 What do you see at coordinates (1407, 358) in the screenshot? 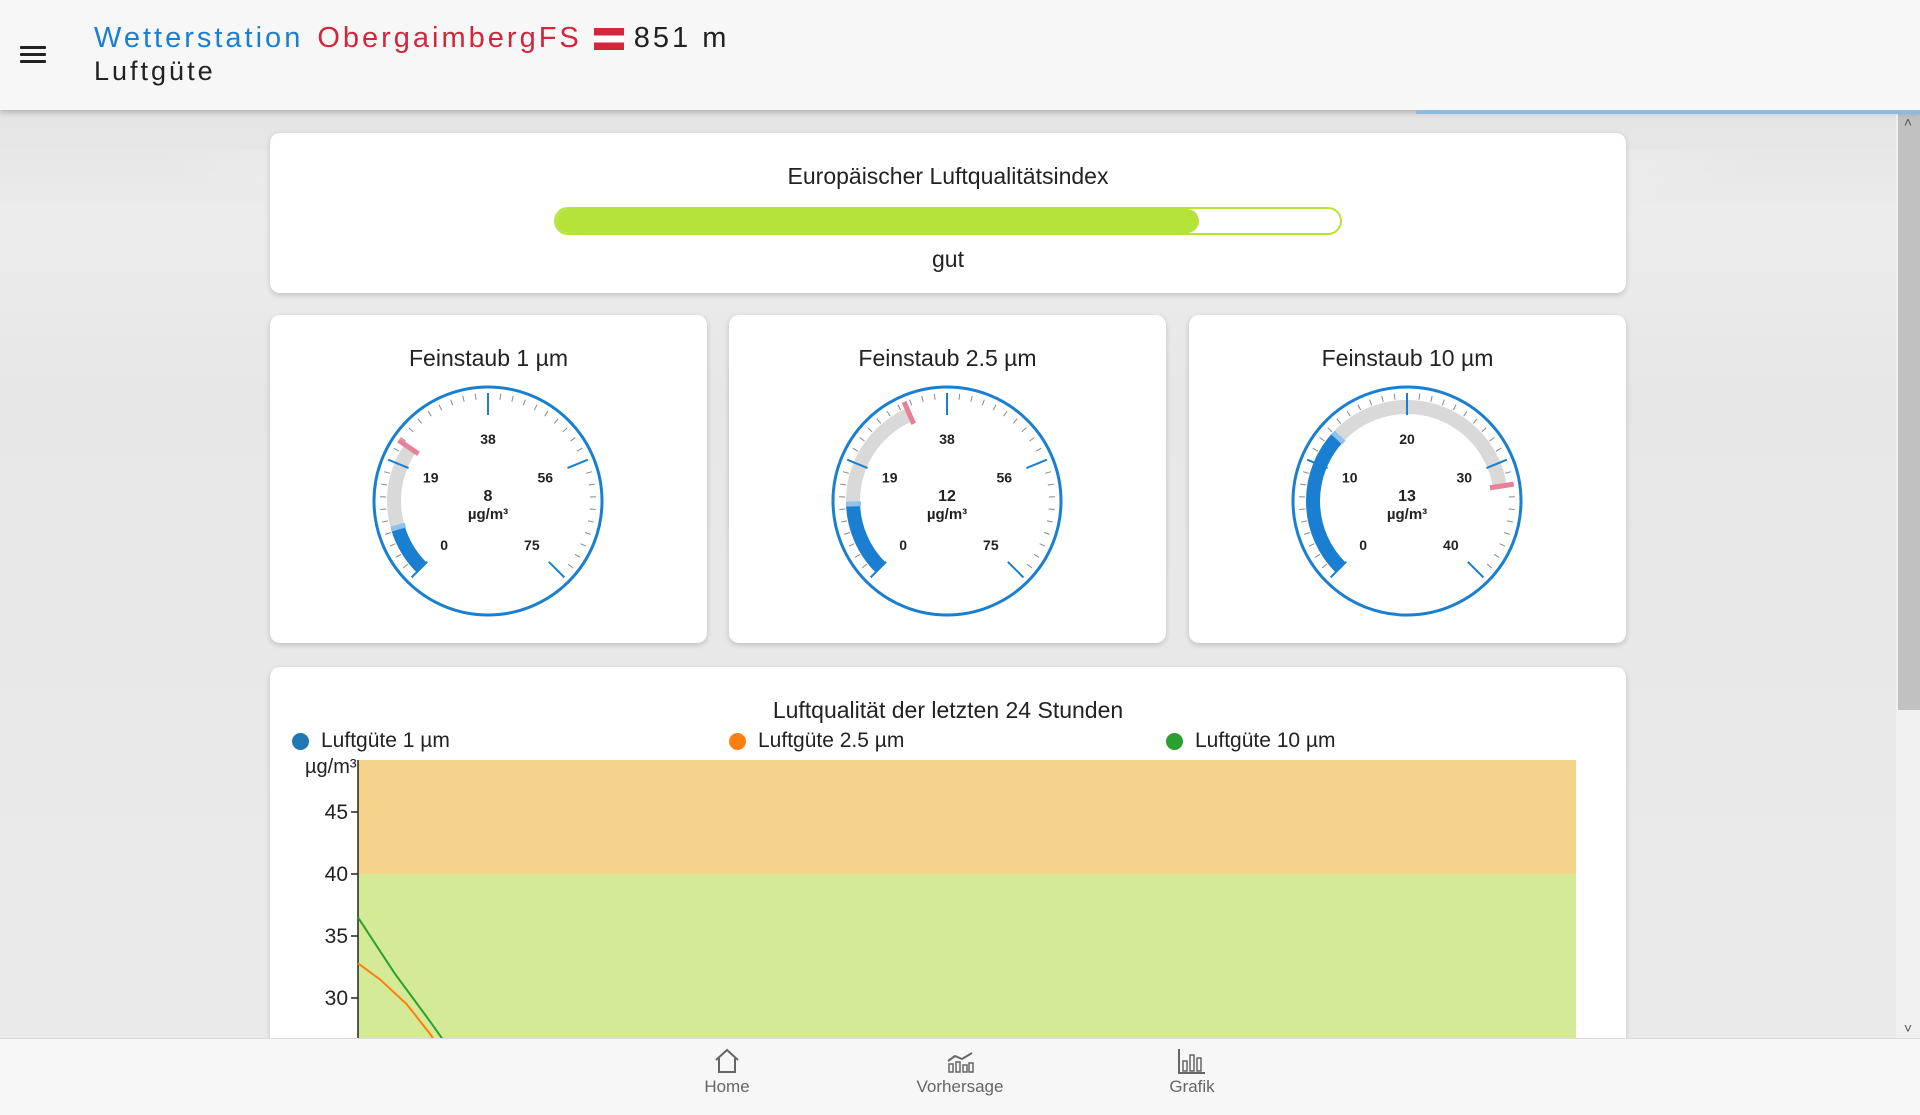
I see `gauge-title: Feinstaub 10 µm` at bounding box center [1407, 358].